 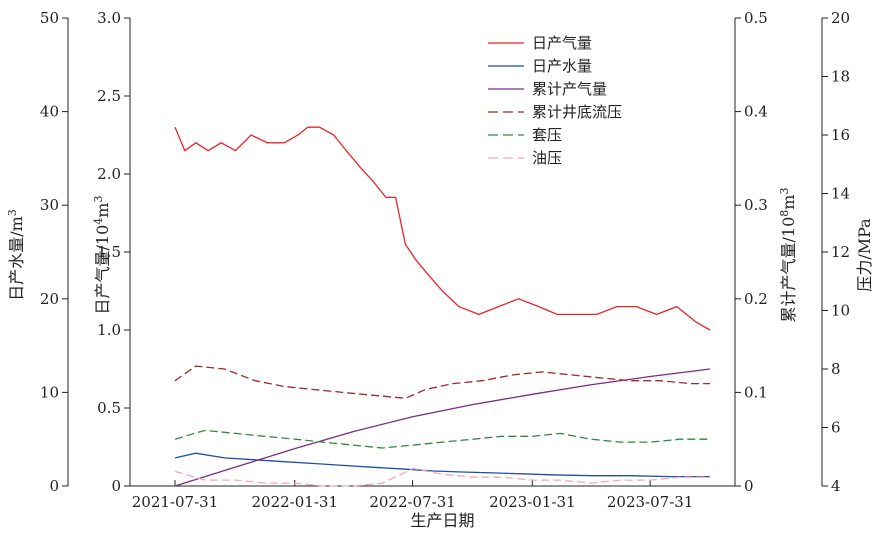 I want to click on water-axis-label-part: 日产水量/m, so click(x=16, y=258).